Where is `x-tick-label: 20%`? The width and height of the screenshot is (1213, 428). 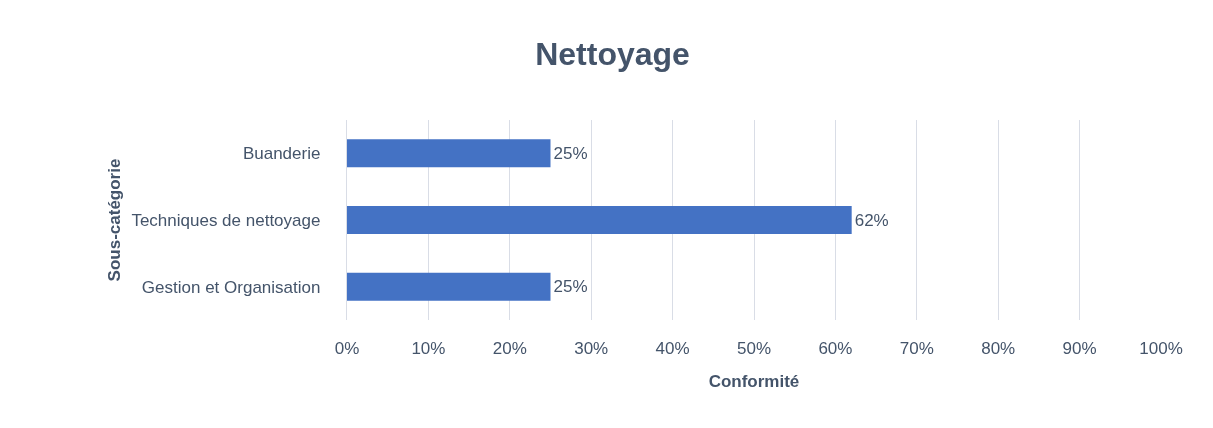 x-tick-label: 20% is located at coordinates (509, 348).